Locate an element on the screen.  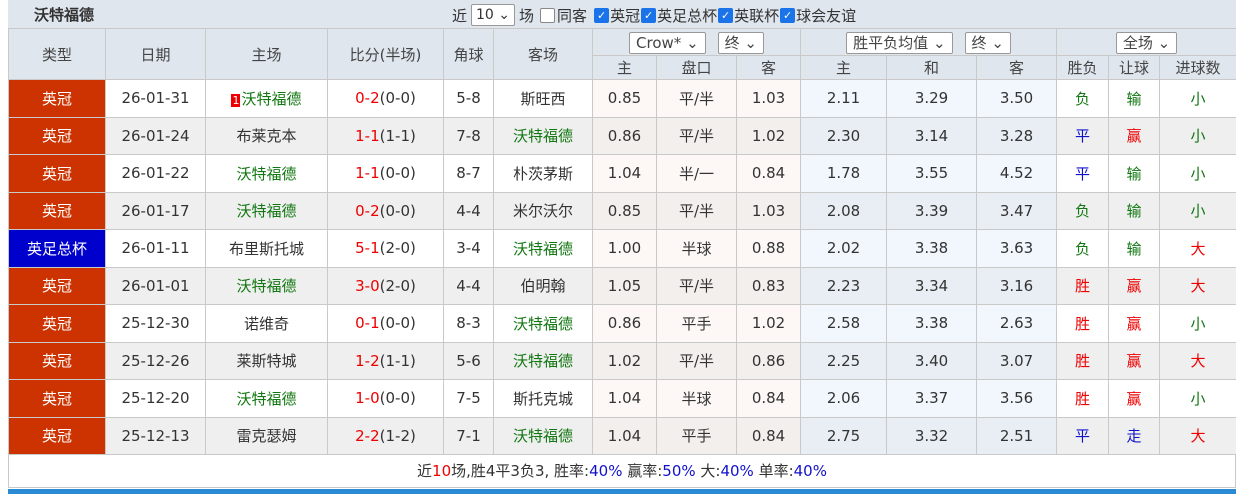
home-team: 莱斯特城 is located at coordinates (266, 360).